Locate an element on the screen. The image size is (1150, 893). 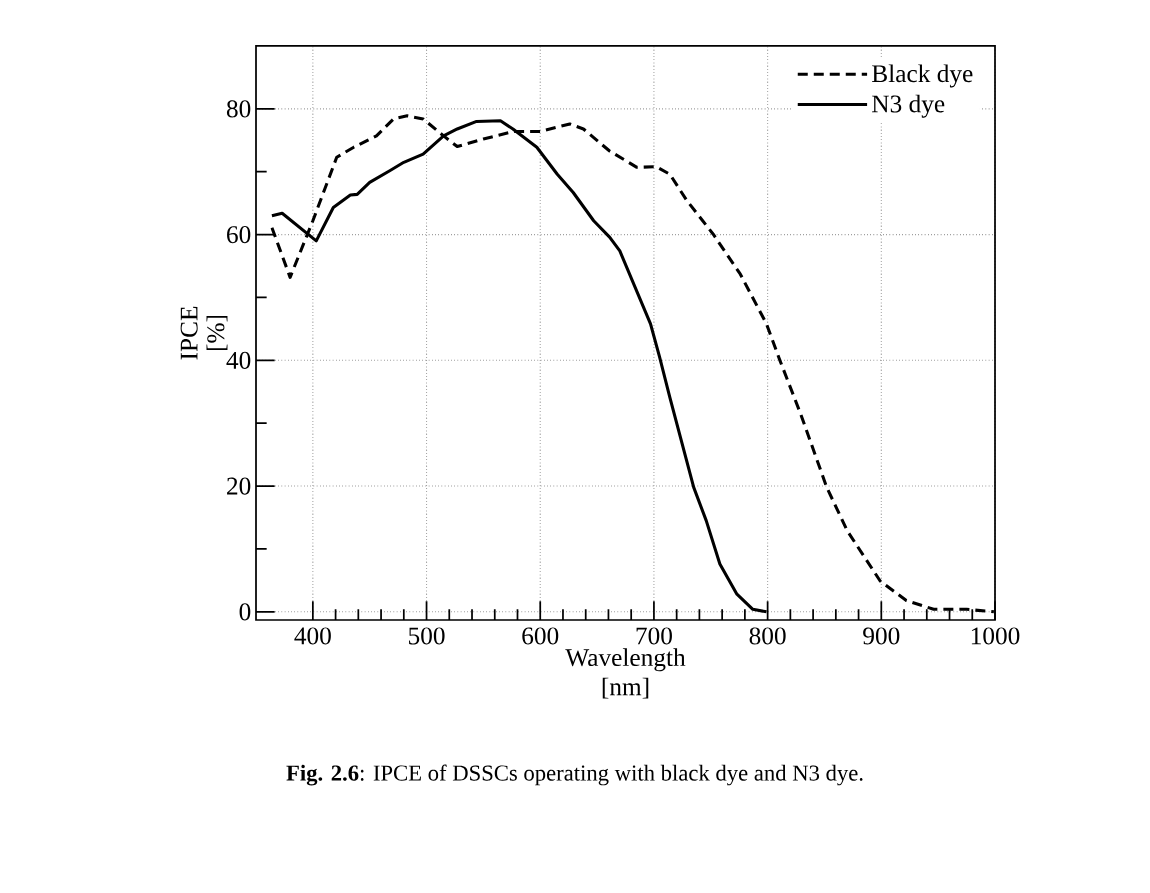
legend-label: N3 dye is located at coordinates (908, 106).